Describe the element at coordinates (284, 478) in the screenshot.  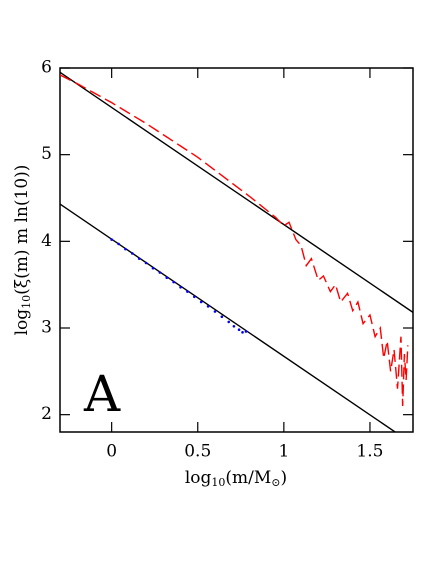
I see `x-label-end: )` at that location.